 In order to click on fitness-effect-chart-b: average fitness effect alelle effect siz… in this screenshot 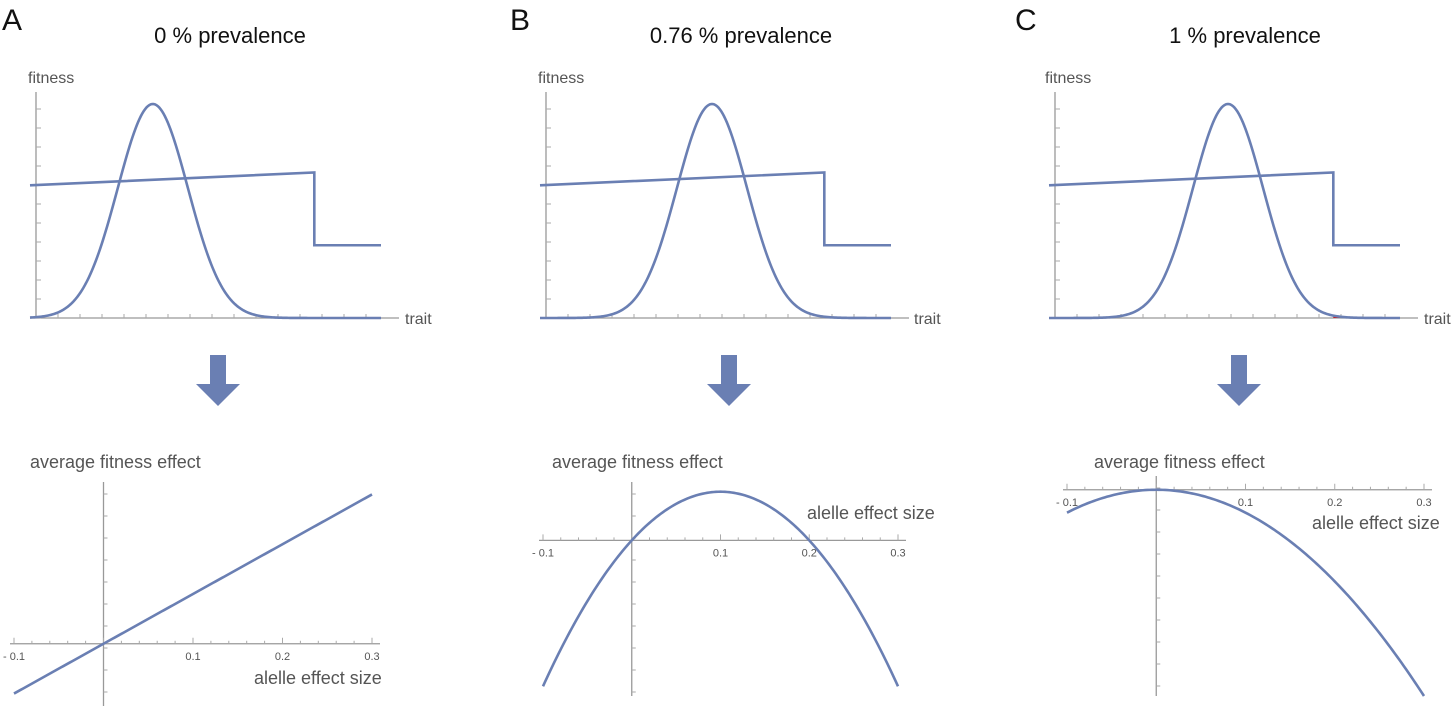, I will do `click(733, 574)`.